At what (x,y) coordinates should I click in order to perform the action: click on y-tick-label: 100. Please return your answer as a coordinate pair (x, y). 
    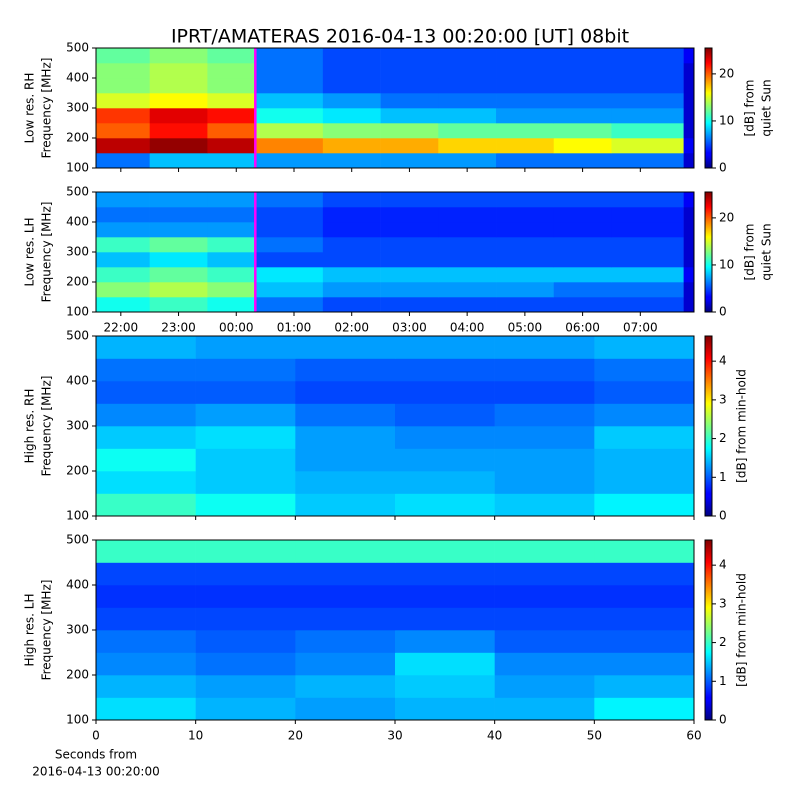
    Looking at the image, I should click on (77, 312).